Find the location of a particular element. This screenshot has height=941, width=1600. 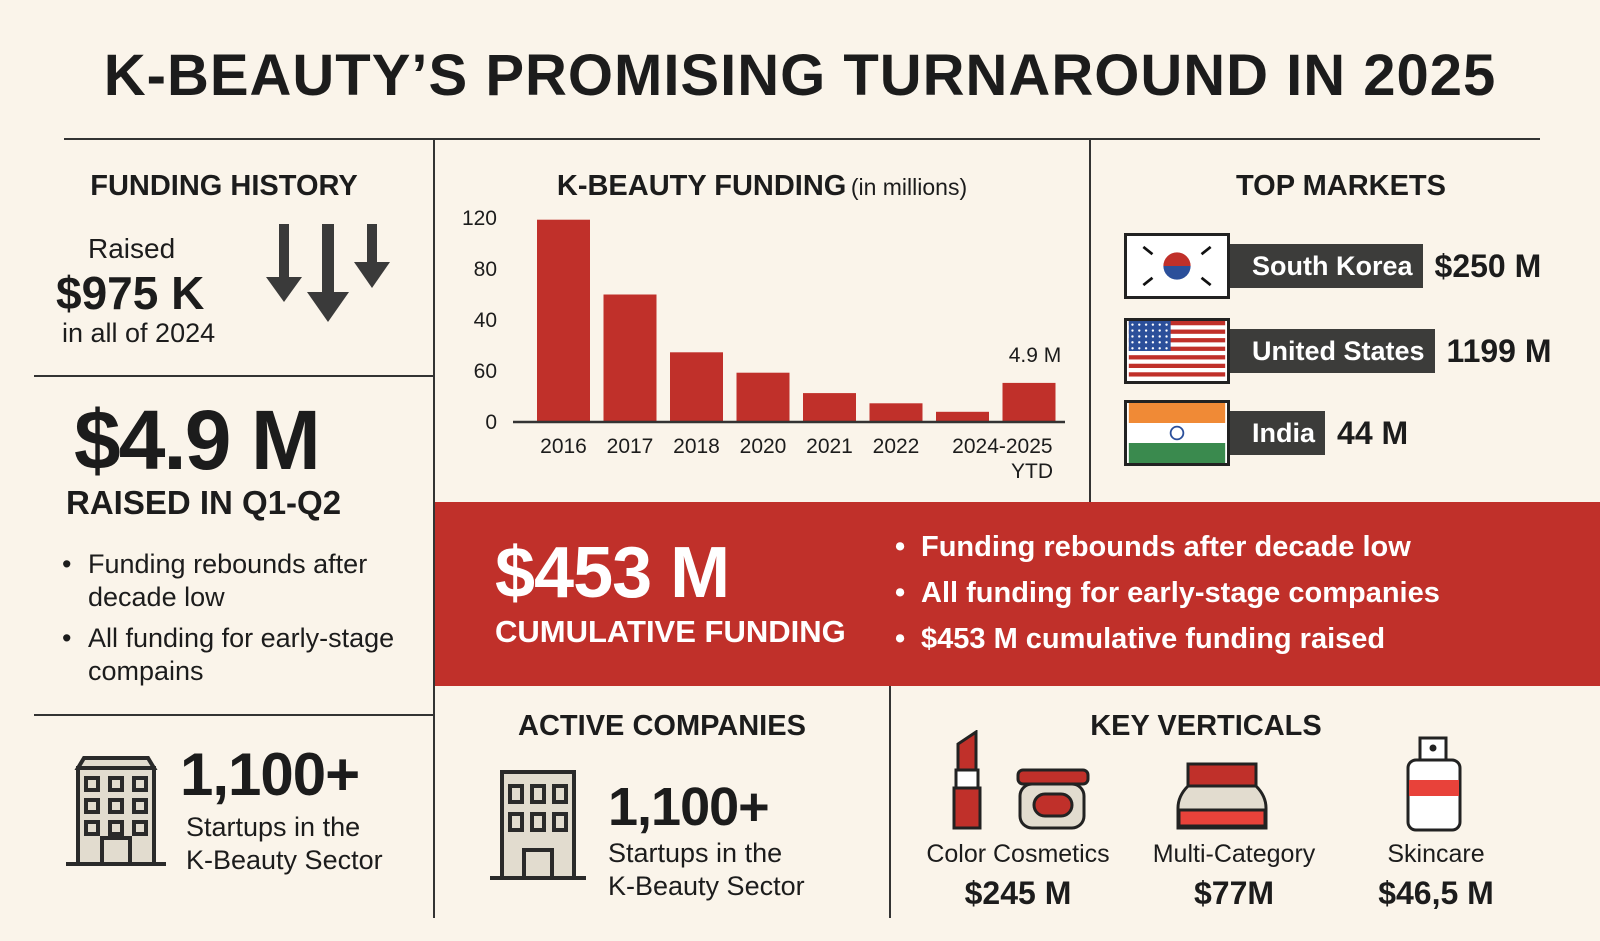

cumulative-label: CUMULATIVE FUNDING is located at coordinates (670, 631).